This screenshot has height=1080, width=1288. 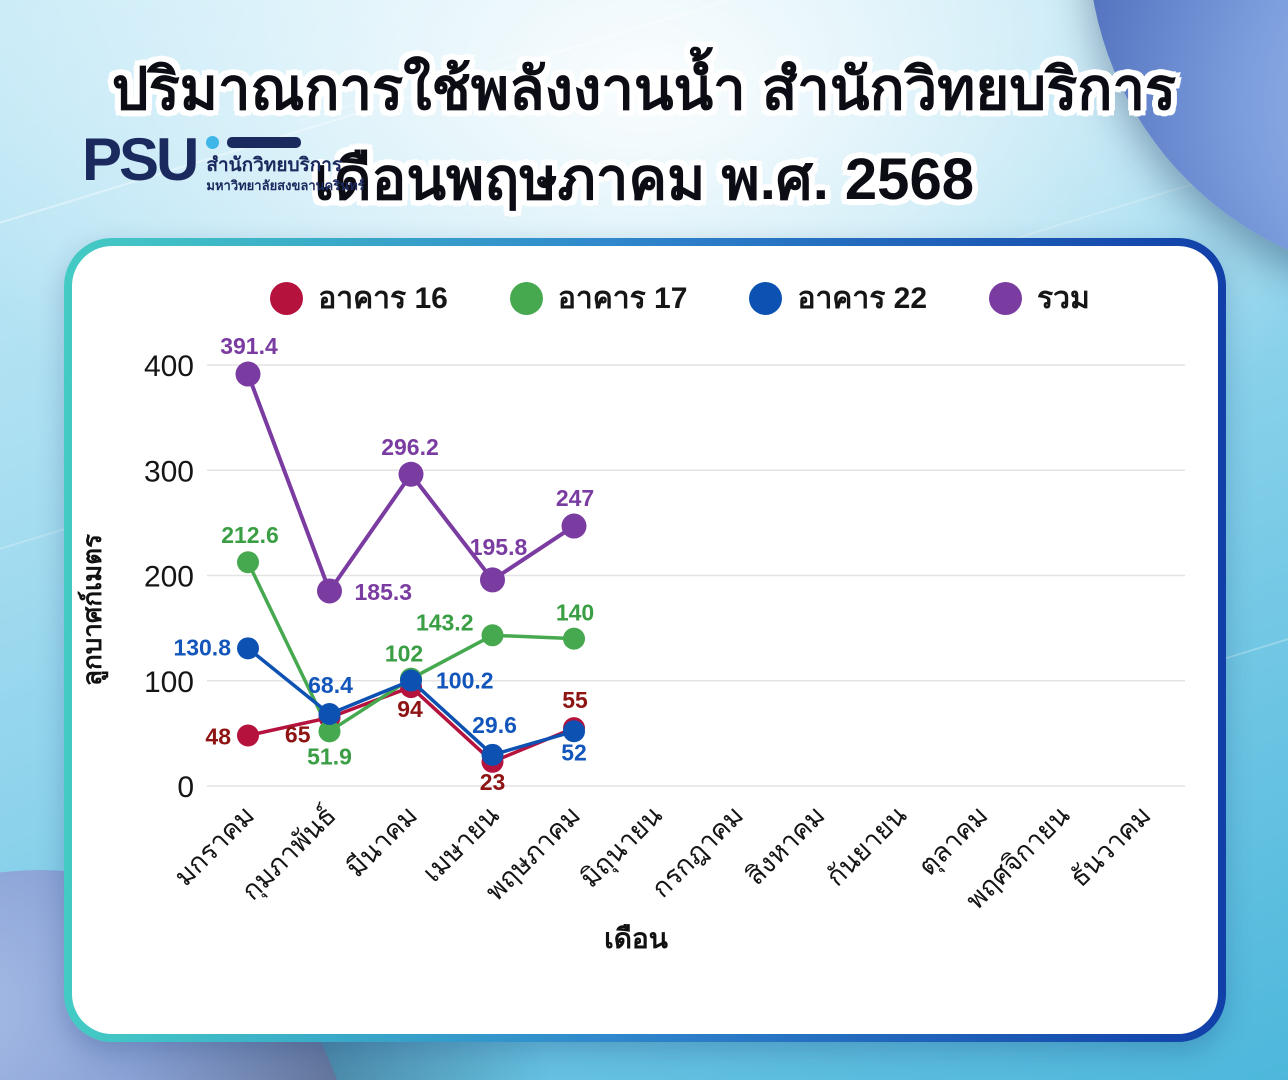 I want to click on logo-bar-icon, so click(x=264, y=142).